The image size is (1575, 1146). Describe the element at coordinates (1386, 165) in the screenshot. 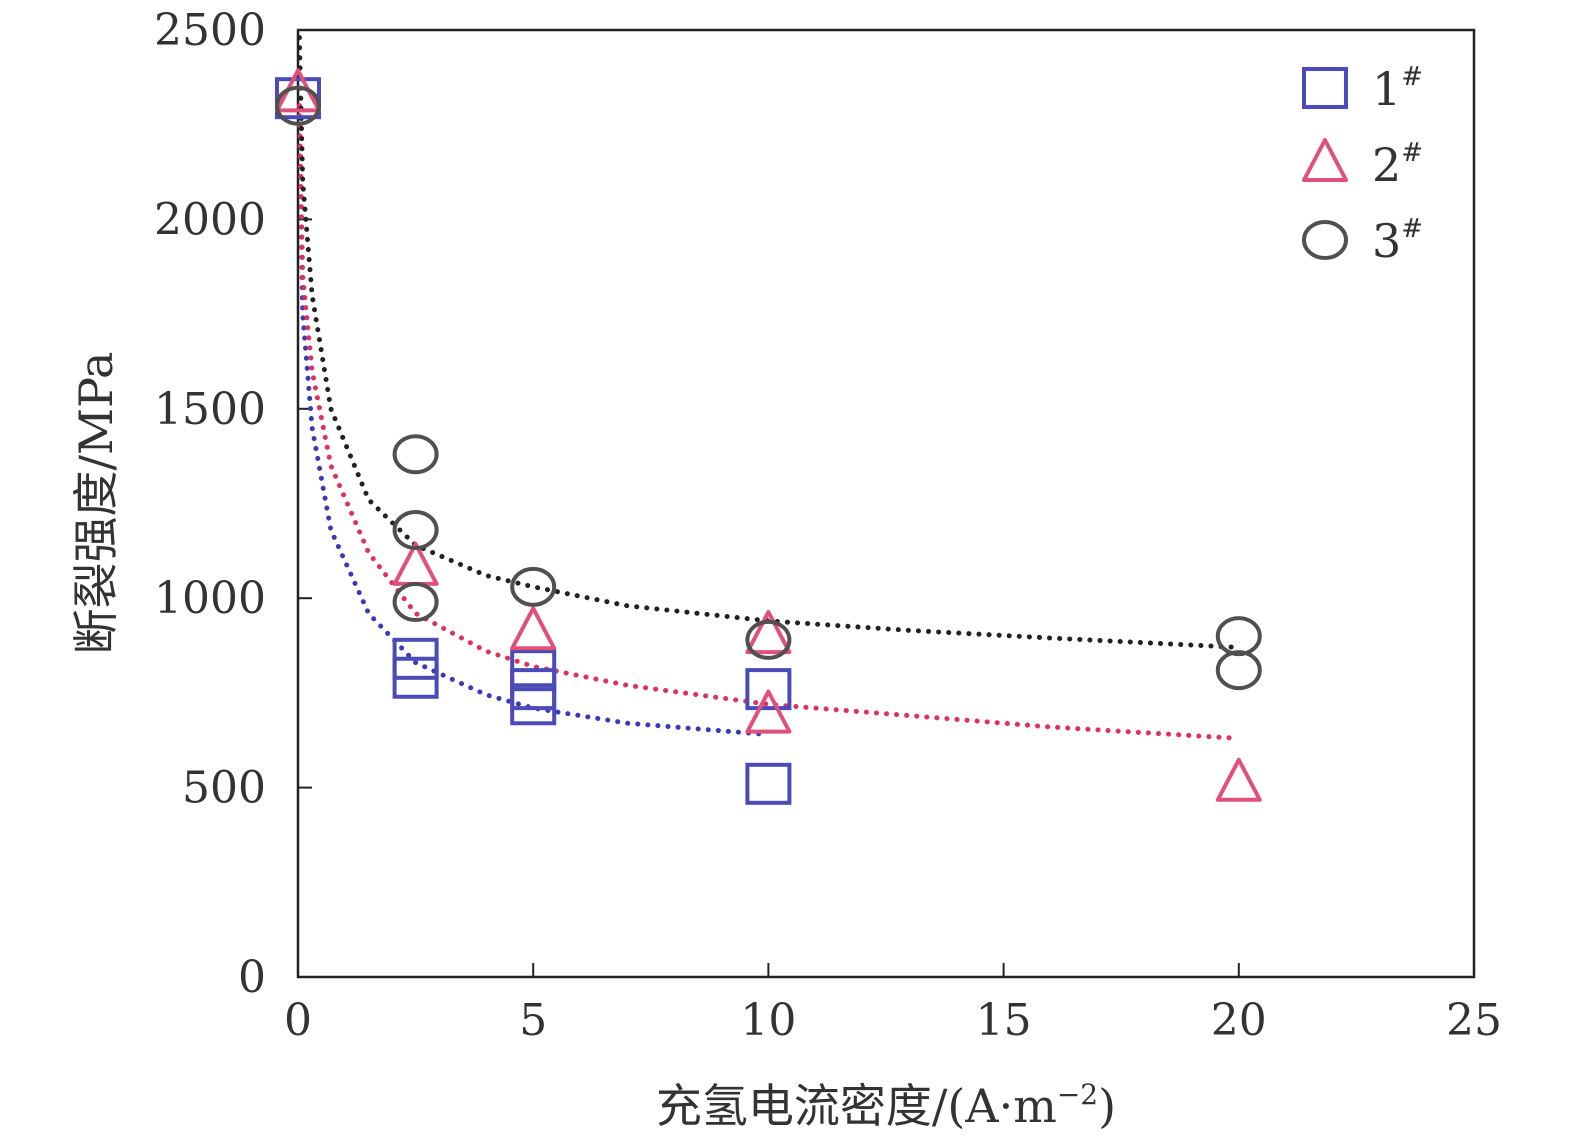

I see `legend-label-name: 2` at that location.